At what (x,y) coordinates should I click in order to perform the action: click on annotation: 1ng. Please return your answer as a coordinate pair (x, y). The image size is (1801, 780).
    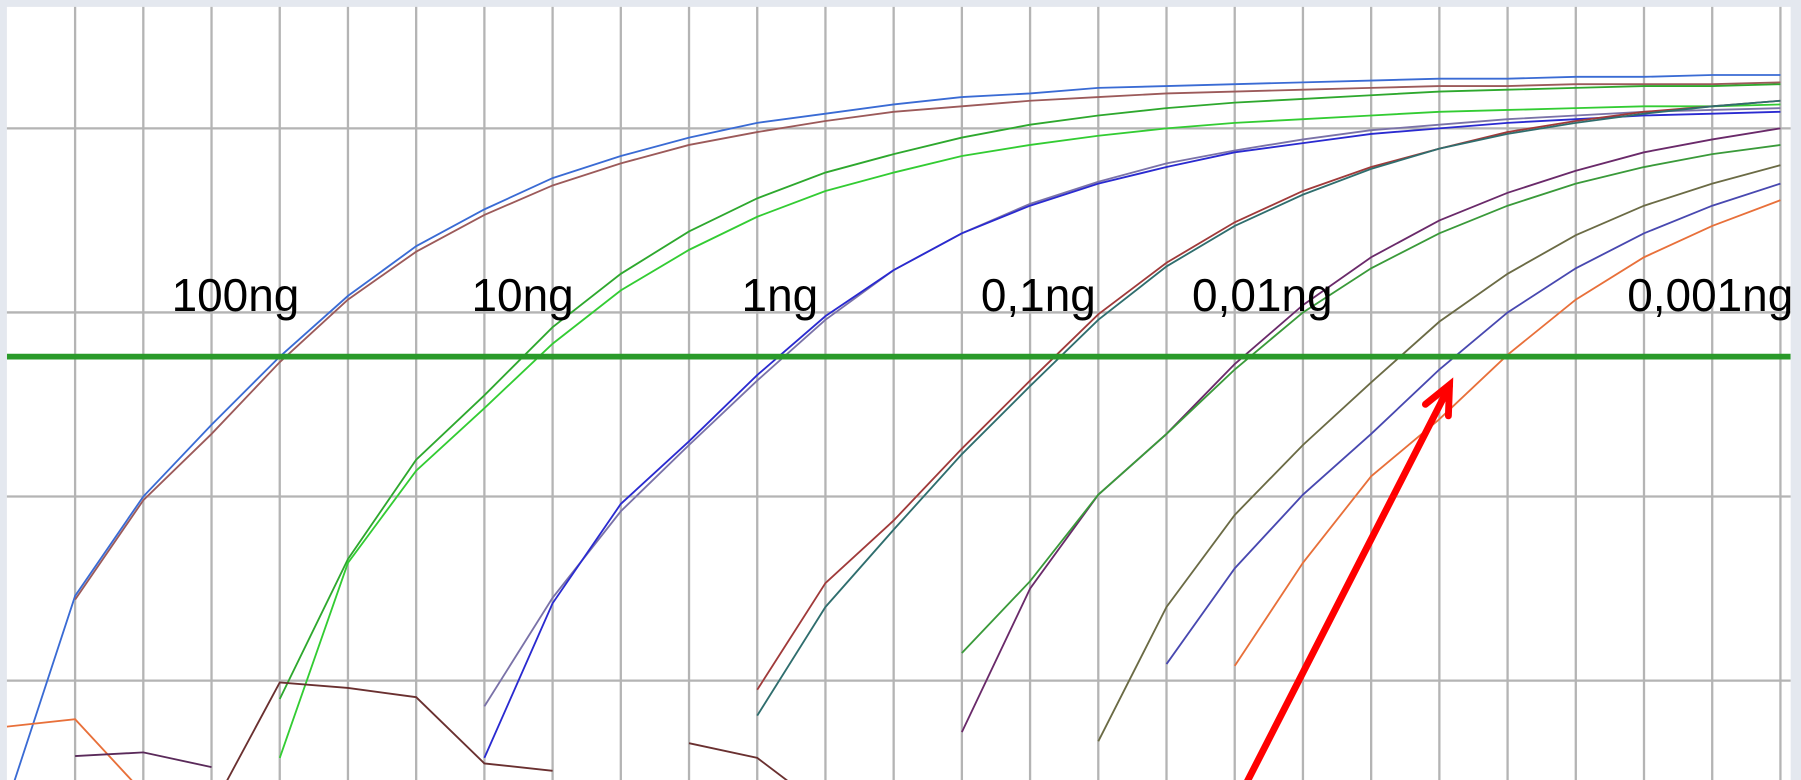
    Looking at the image, I should click on (780, 295).